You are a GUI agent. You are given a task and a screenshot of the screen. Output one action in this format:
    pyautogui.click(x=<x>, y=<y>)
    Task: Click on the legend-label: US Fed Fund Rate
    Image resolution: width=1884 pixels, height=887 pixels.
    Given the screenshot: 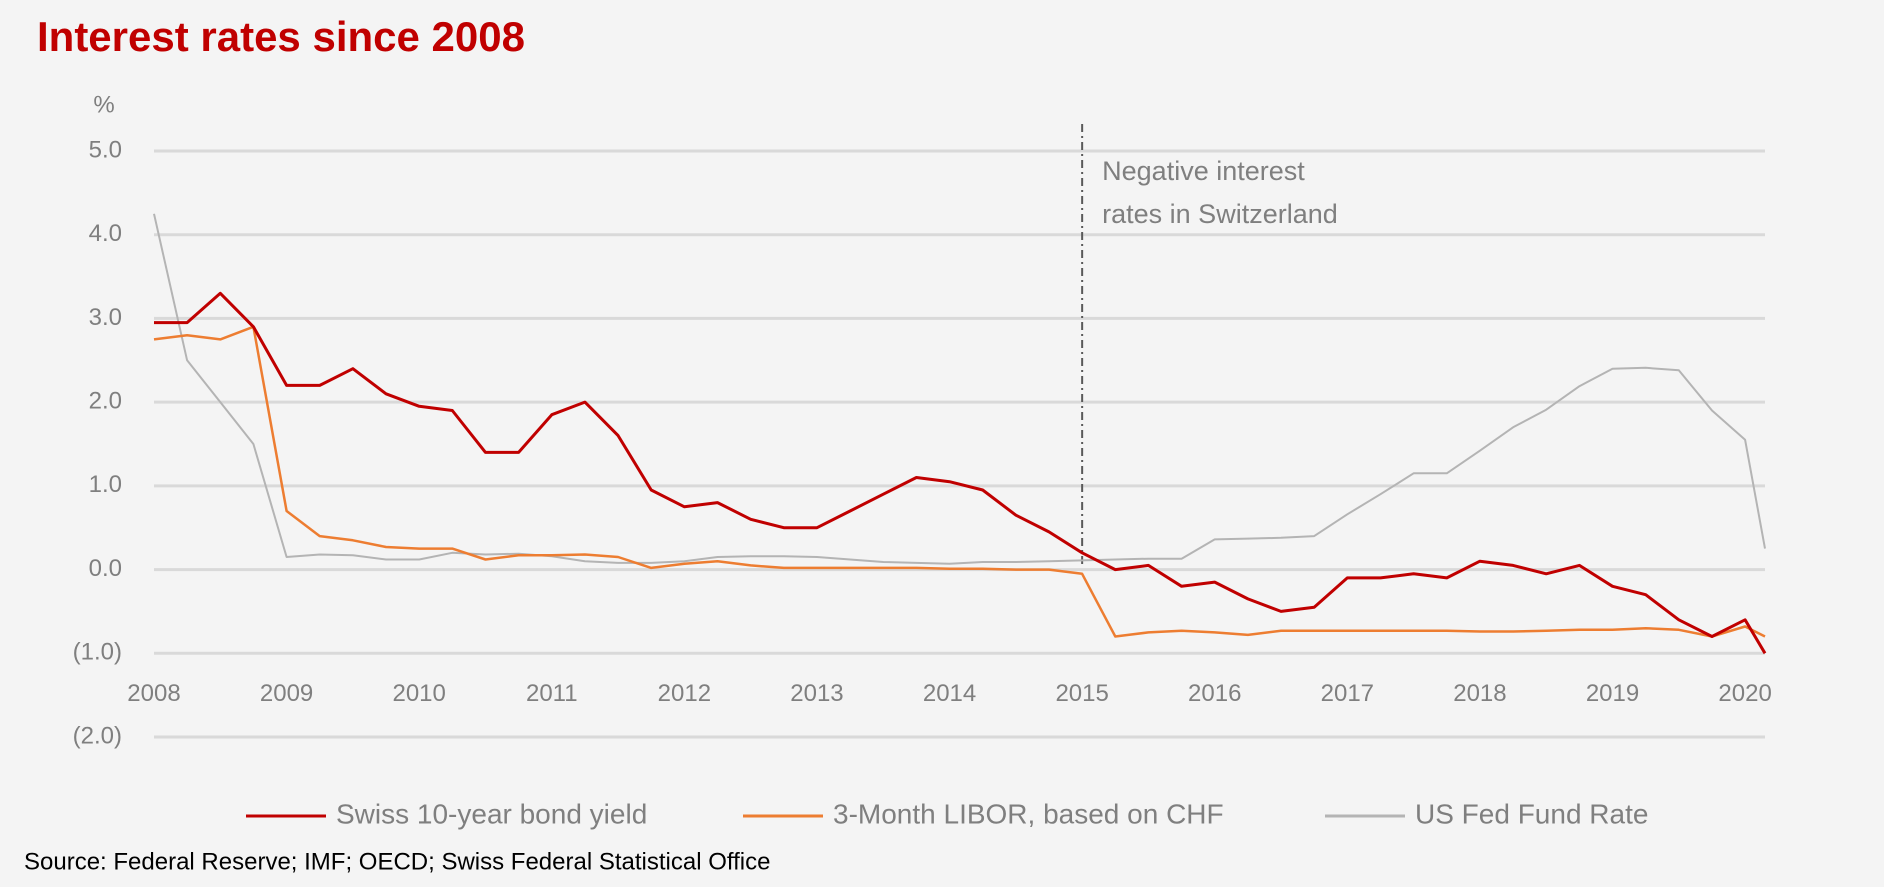 What is the action you would take?
    pyautogui.click(x=1531, y=813)
    